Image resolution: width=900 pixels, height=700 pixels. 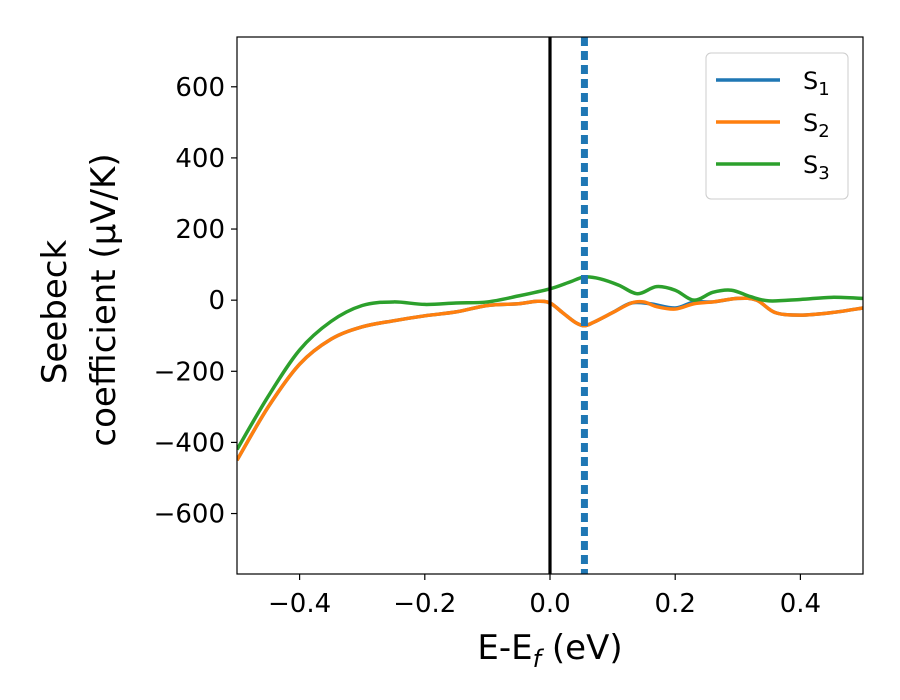 I want to click on y-tick-label: 600, so click(x=200, y=88).